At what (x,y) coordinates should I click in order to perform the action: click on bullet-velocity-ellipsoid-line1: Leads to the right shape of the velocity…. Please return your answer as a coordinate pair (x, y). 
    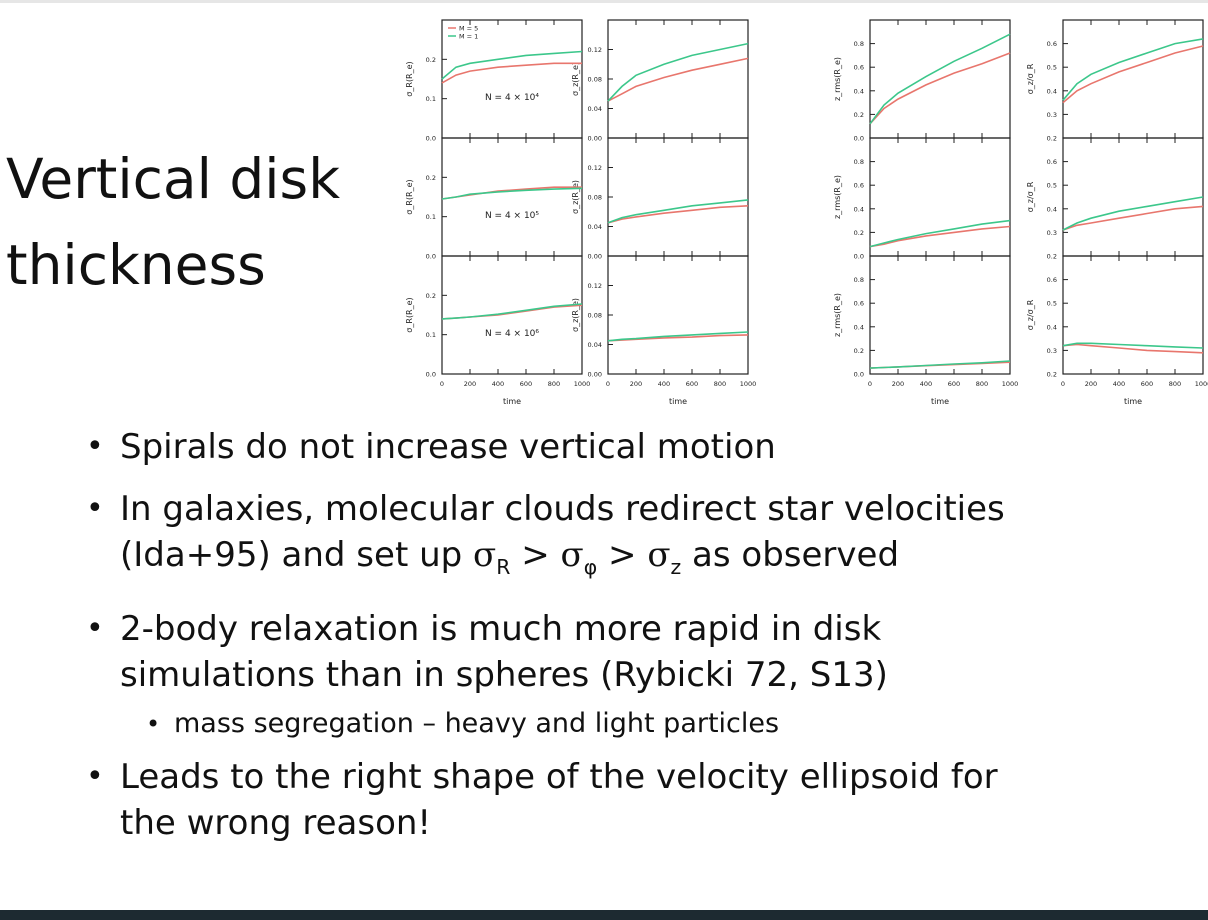
    Looking at the image, I should click on (559, 776).